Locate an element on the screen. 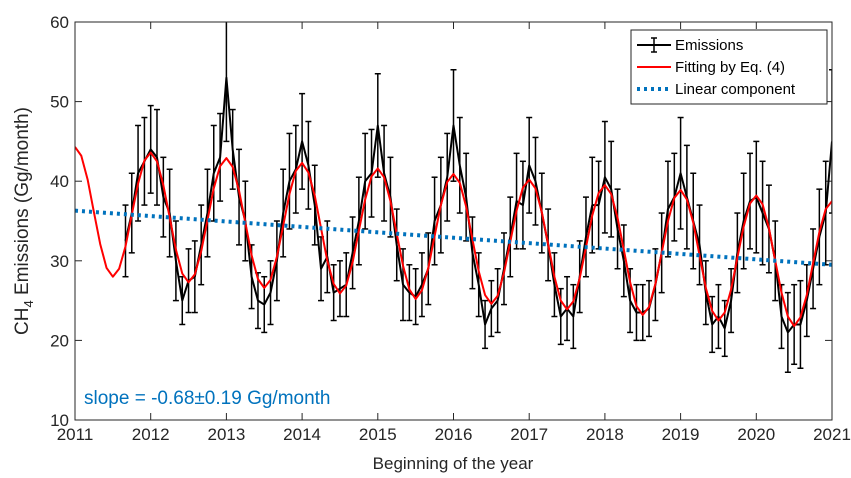 This screenshot has width=851, height=478. x-tick-label: 2015 is located at coordinates (378, 434).